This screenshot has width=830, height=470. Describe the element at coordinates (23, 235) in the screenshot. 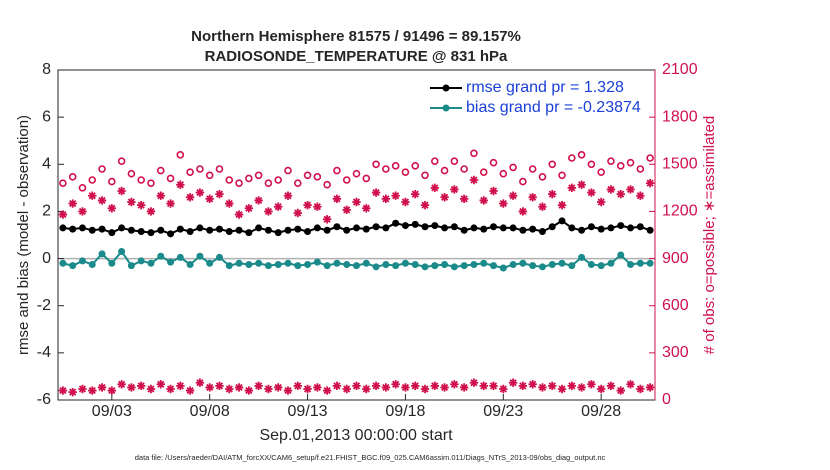

I see `y-axis-label: rmse and bias (model - observation)` at that location.